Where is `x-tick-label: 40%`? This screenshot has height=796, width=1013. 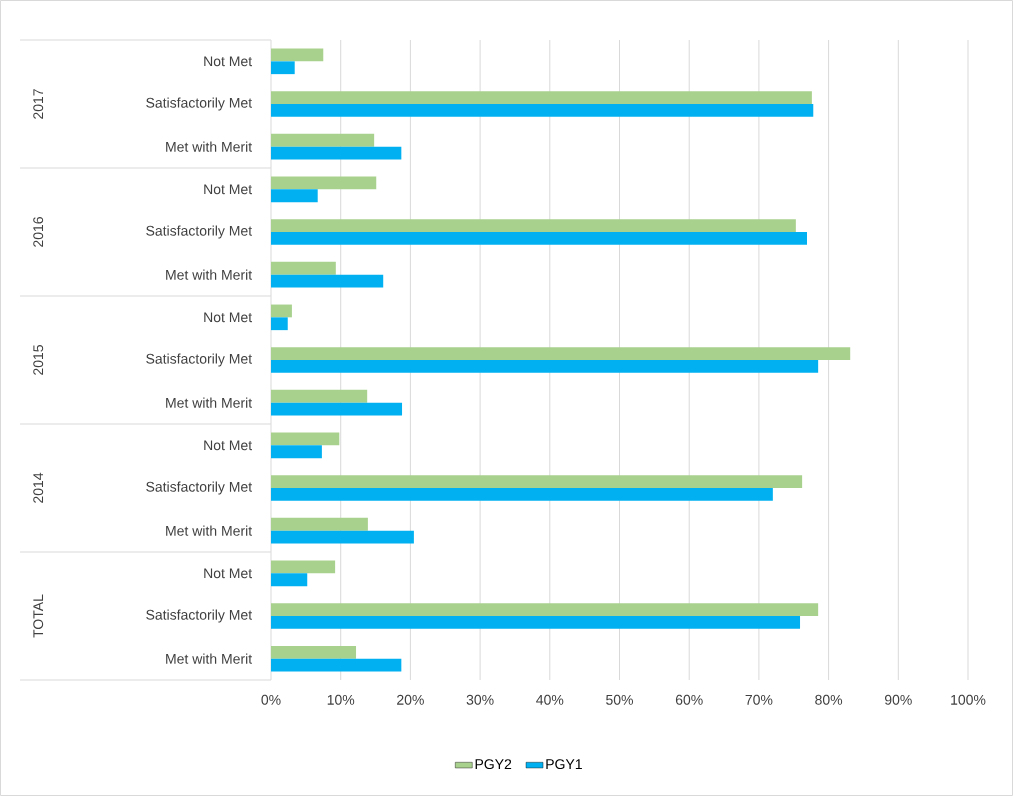
x-tick-label: 40% is located at coordinates (550, 699).